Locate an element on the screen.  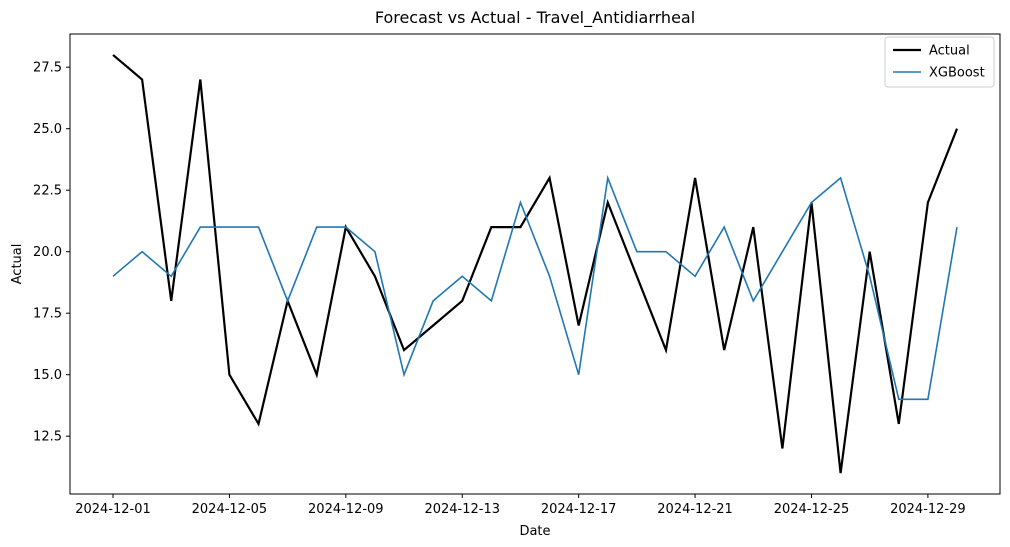
x-tick-label: 2024-12-17 is located at coordinates (579, 509).